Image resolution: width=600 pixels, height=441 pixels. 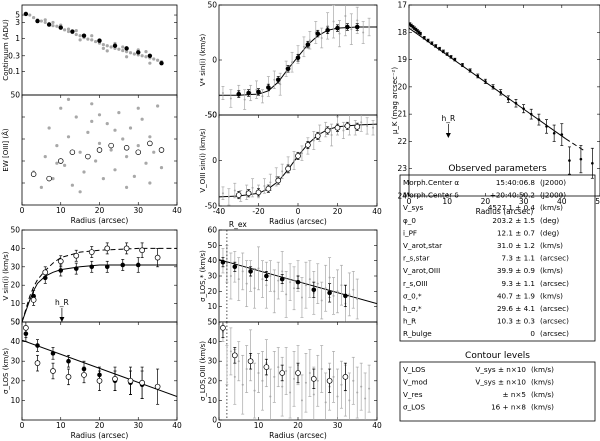 What do you see at coordinates (516, 232) in the screenshot?
I see `param-value: 12.1 ± 0.7` at bounding box center [516, 232].